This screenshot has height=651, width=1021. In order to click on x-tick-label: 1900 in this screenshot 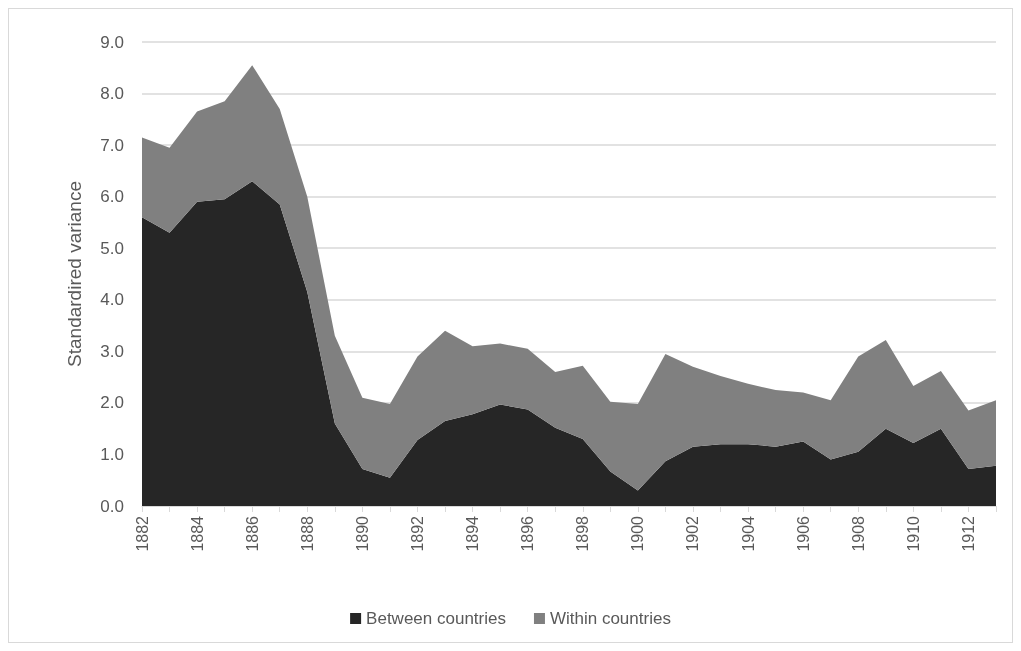, I will do `click(638, 533)`.